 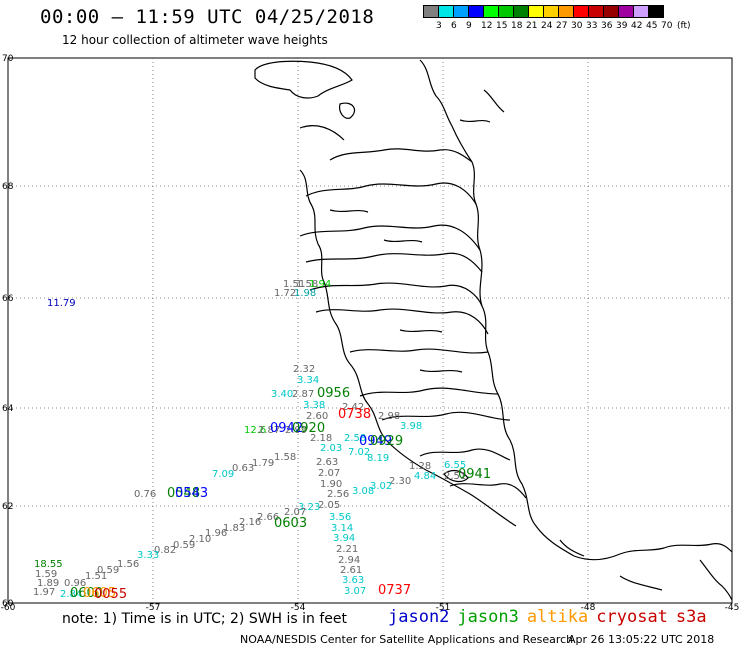 What do you see at coordinates (314, 405) in the screenshot?
I see `wave-height-label: 3.38` at bounding box center [314, 405].